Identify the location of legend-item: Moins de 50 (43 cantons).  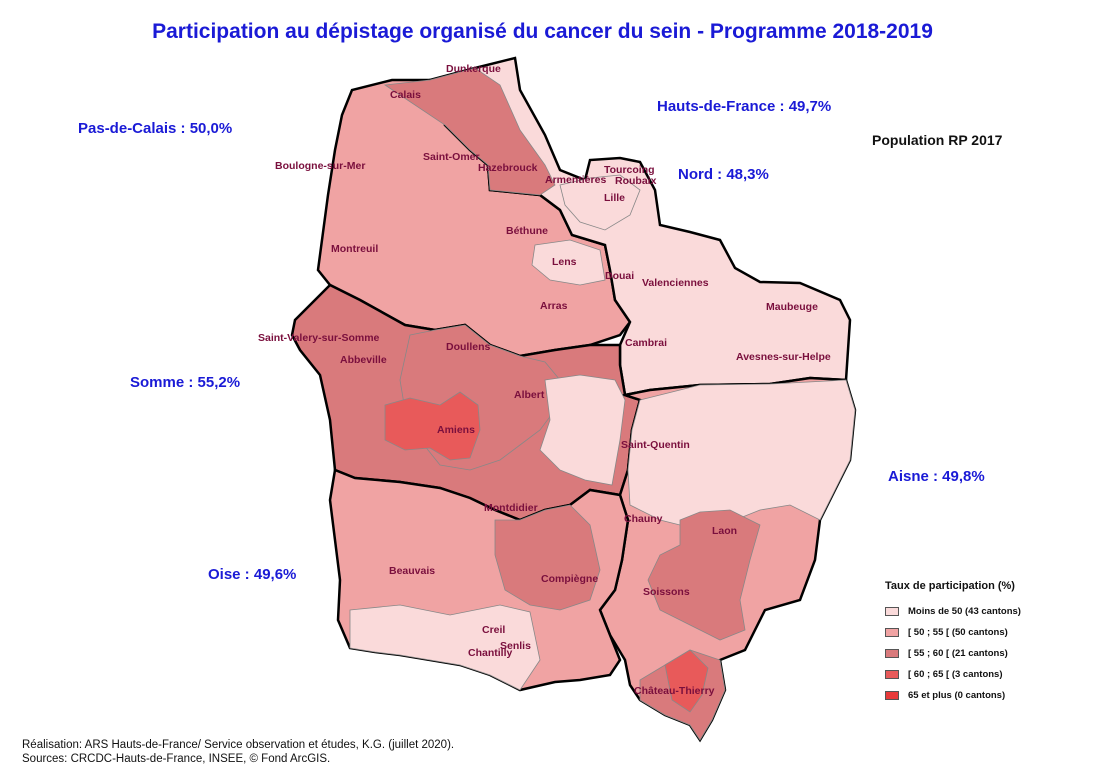
(985, 611).